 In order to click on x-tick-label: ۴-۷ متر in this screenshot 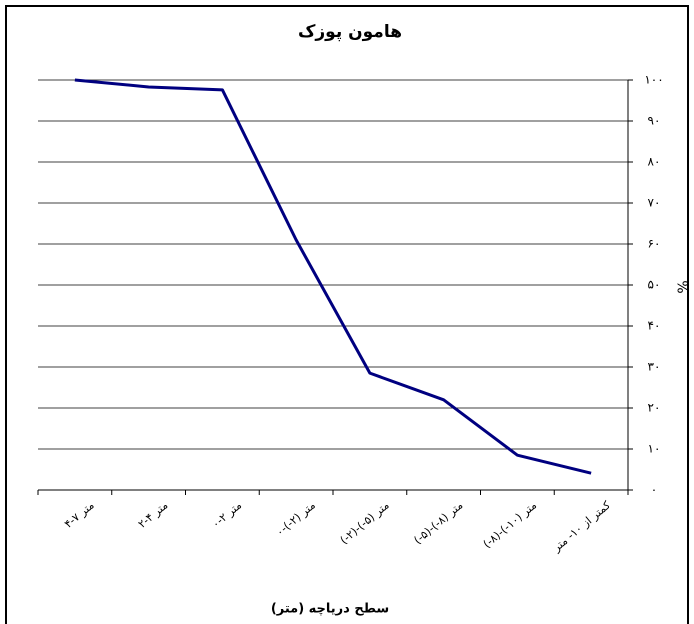, I will do `click(79, 515)`.